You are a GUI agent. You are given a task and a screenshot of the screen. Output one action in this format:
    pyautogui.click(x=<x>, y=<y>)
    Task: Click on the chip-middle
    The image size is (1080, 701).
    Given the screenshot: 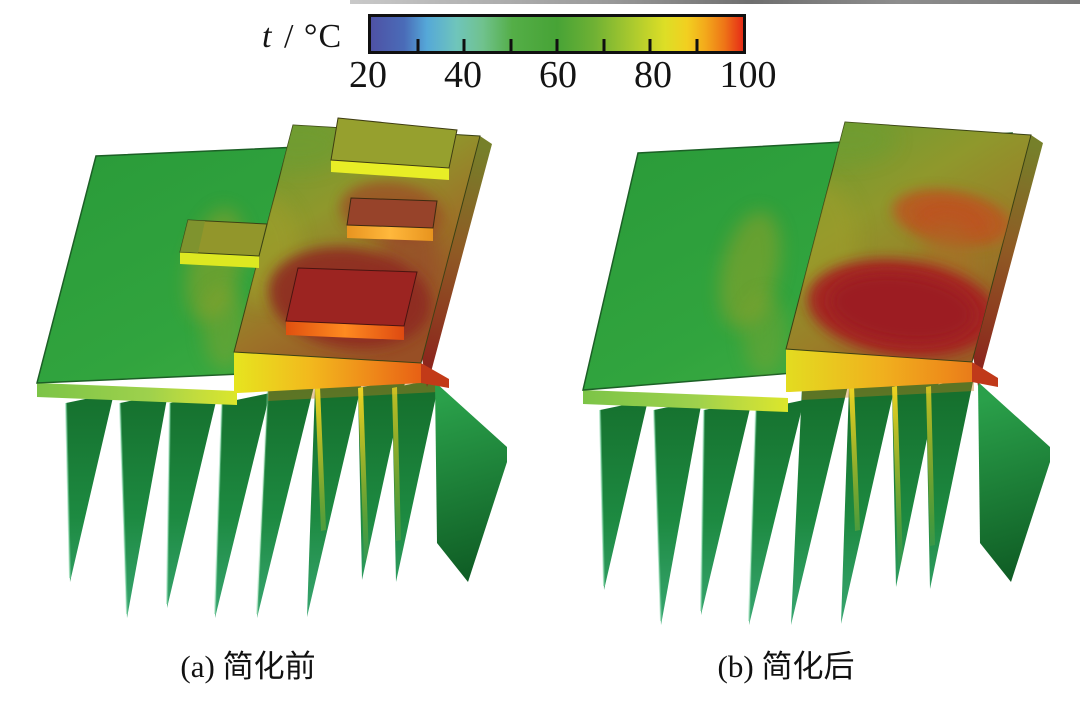 What is the action you would take?
    pyautogui.click(x=392, y=219)
    